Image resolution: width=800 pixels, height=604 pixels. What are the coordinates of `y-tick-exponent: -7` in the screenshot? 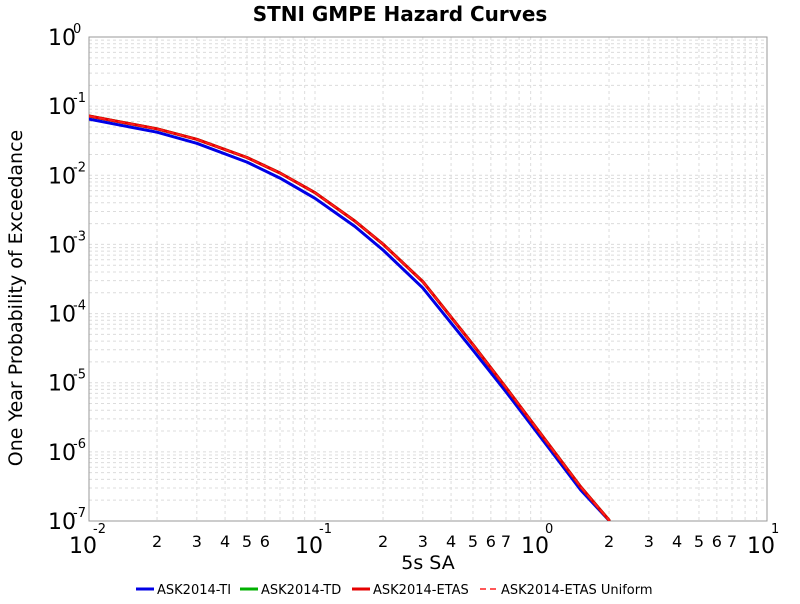 It's located at (79, 513).